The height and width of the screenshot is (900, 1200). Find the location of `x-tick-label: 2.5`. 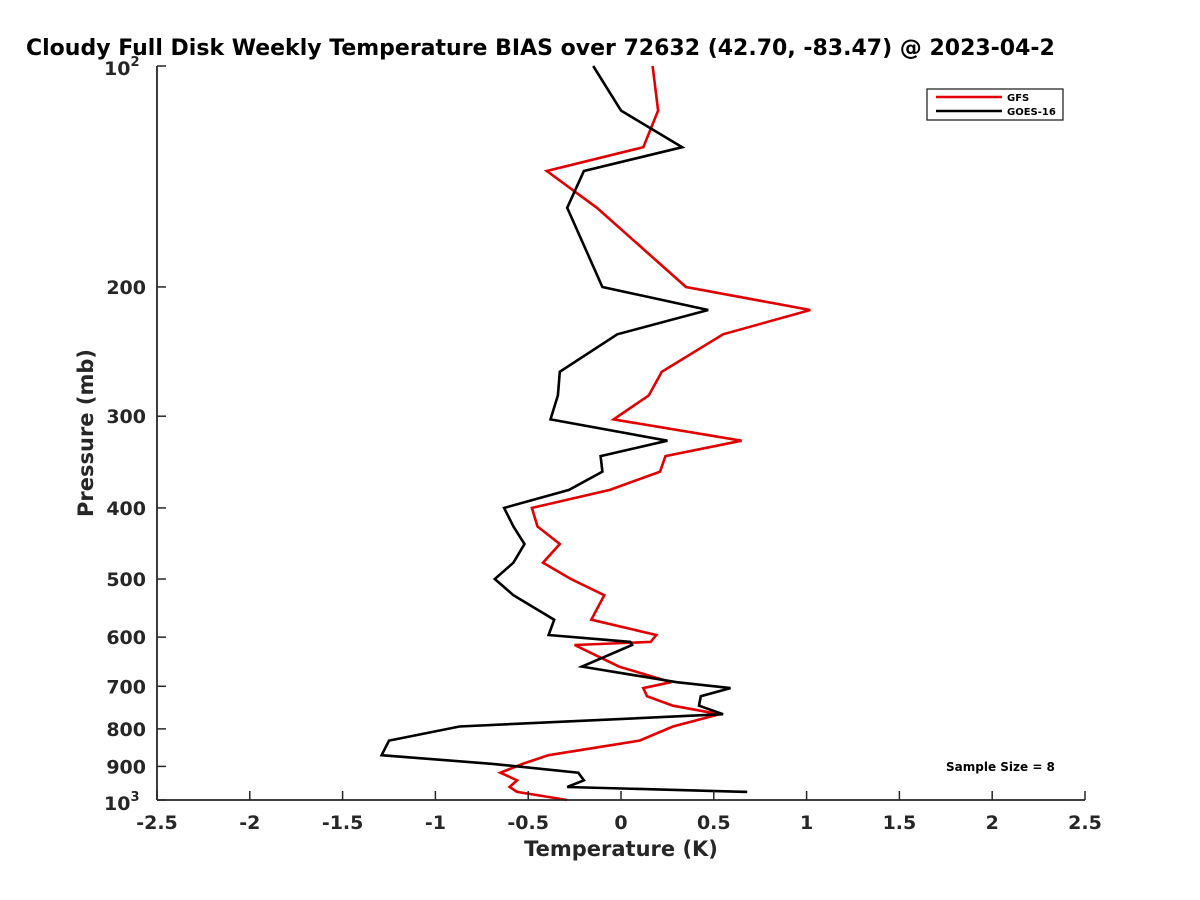

x-tick-label: 2.5 is located at coordinates (1085, 823).